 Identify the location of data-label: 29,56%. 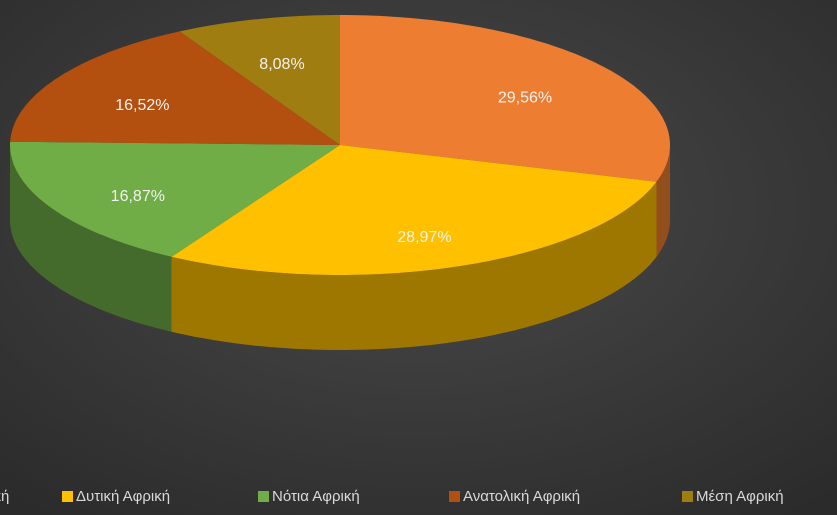
(525, 98).